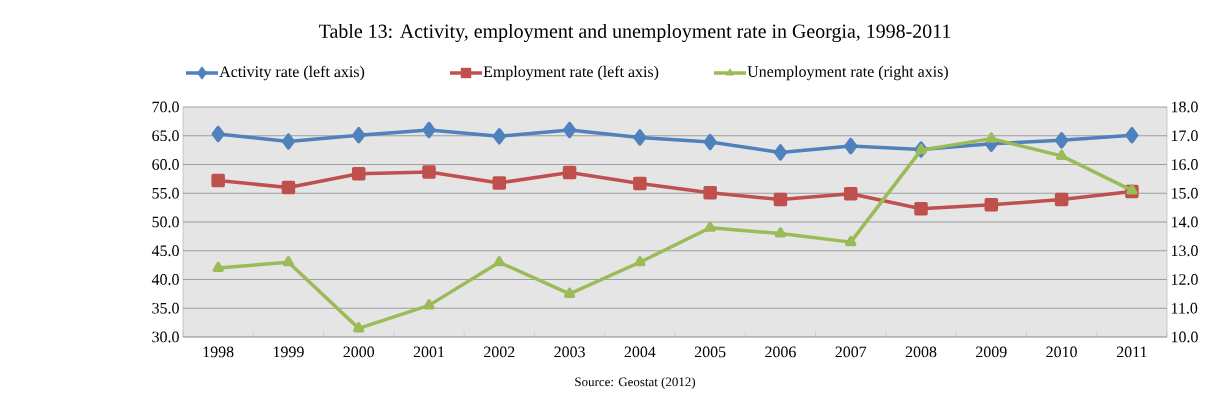  I want to click on x-tick-label: 2008, so click(921, 352).